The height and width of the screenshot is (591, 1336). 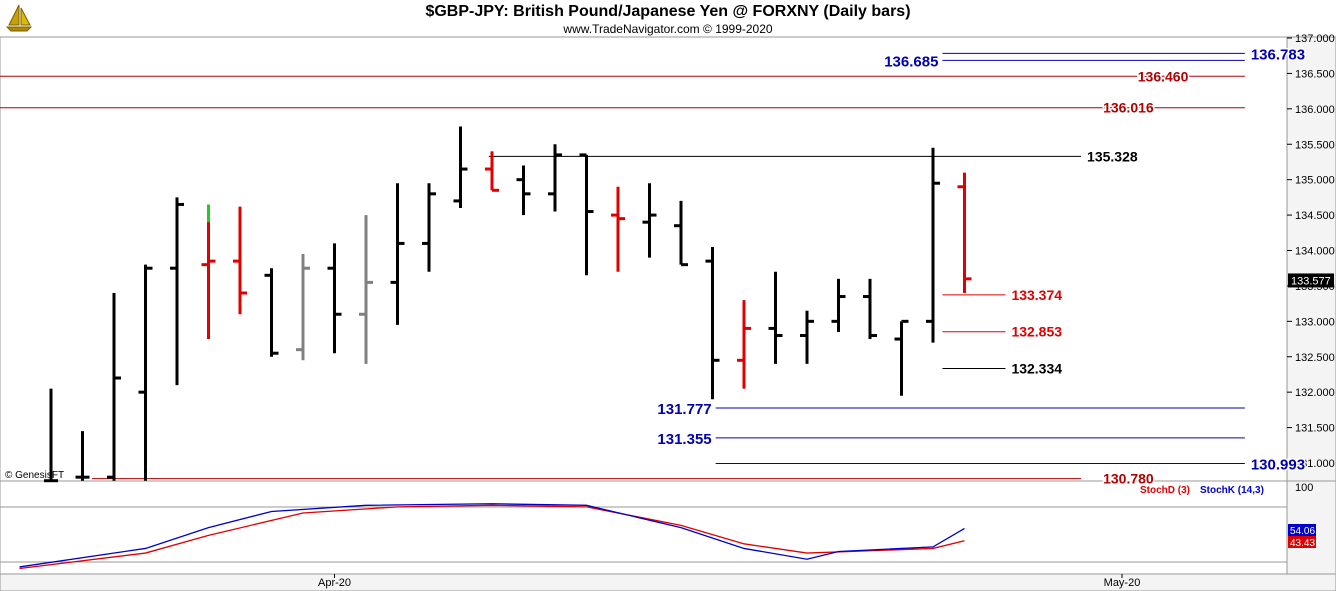 I want to click on level-label: 130.780, so click(x=1128, y=479).